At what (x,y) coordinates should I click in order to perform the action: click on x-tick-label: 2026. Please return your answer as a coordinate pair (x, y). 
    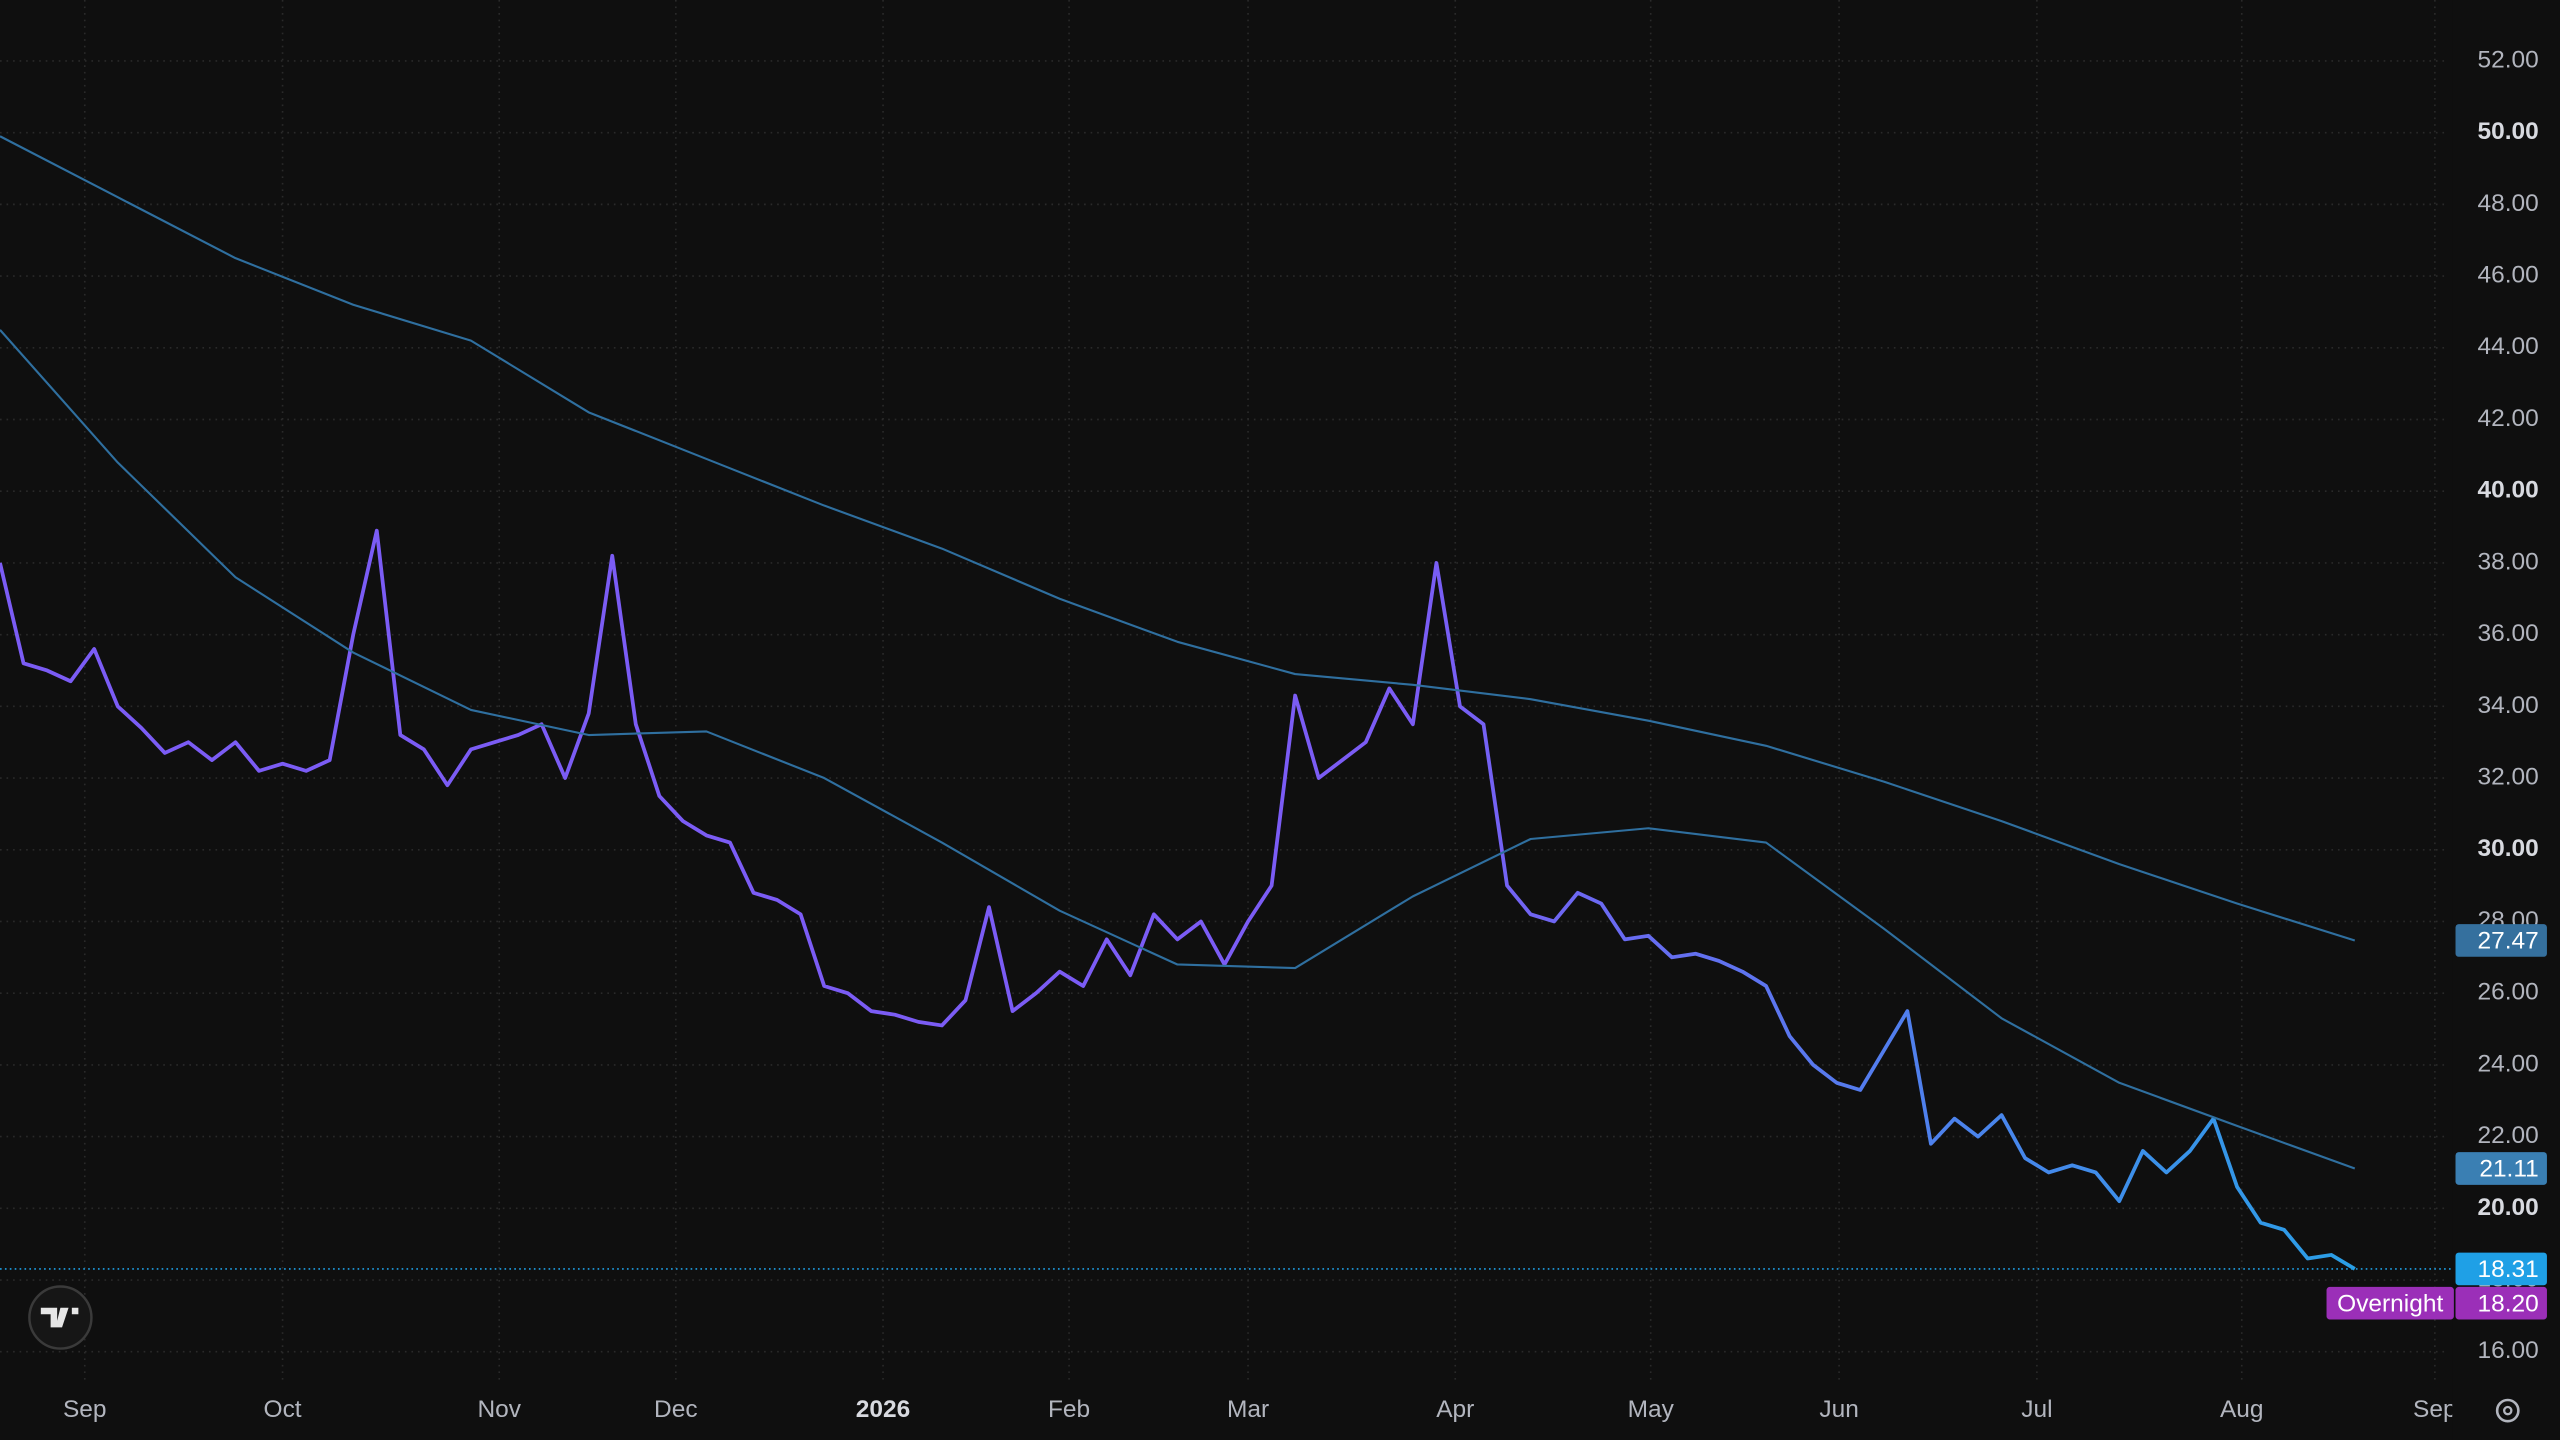
    Looking at the image, I should click on (883, 1409).